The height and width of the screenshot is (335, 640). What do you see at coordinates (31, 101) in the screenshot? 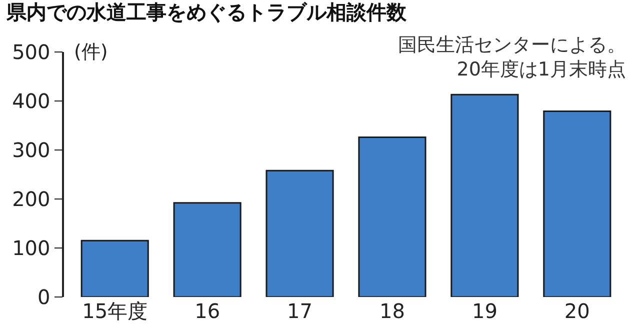
I see `y-tick-label: 400` at bounding box center [31, 101].